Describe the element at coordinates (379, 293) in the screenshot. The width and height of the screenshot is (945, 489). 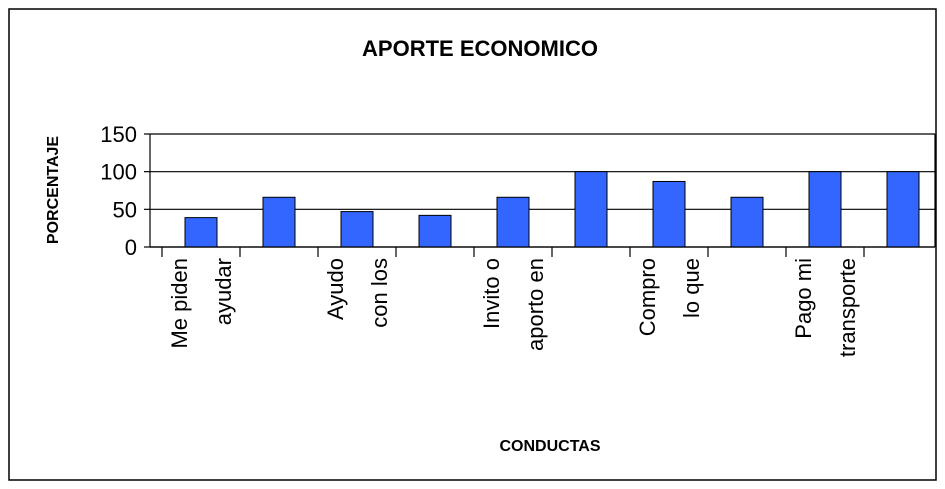
I see `x-tick-label-line: con los` at that location.